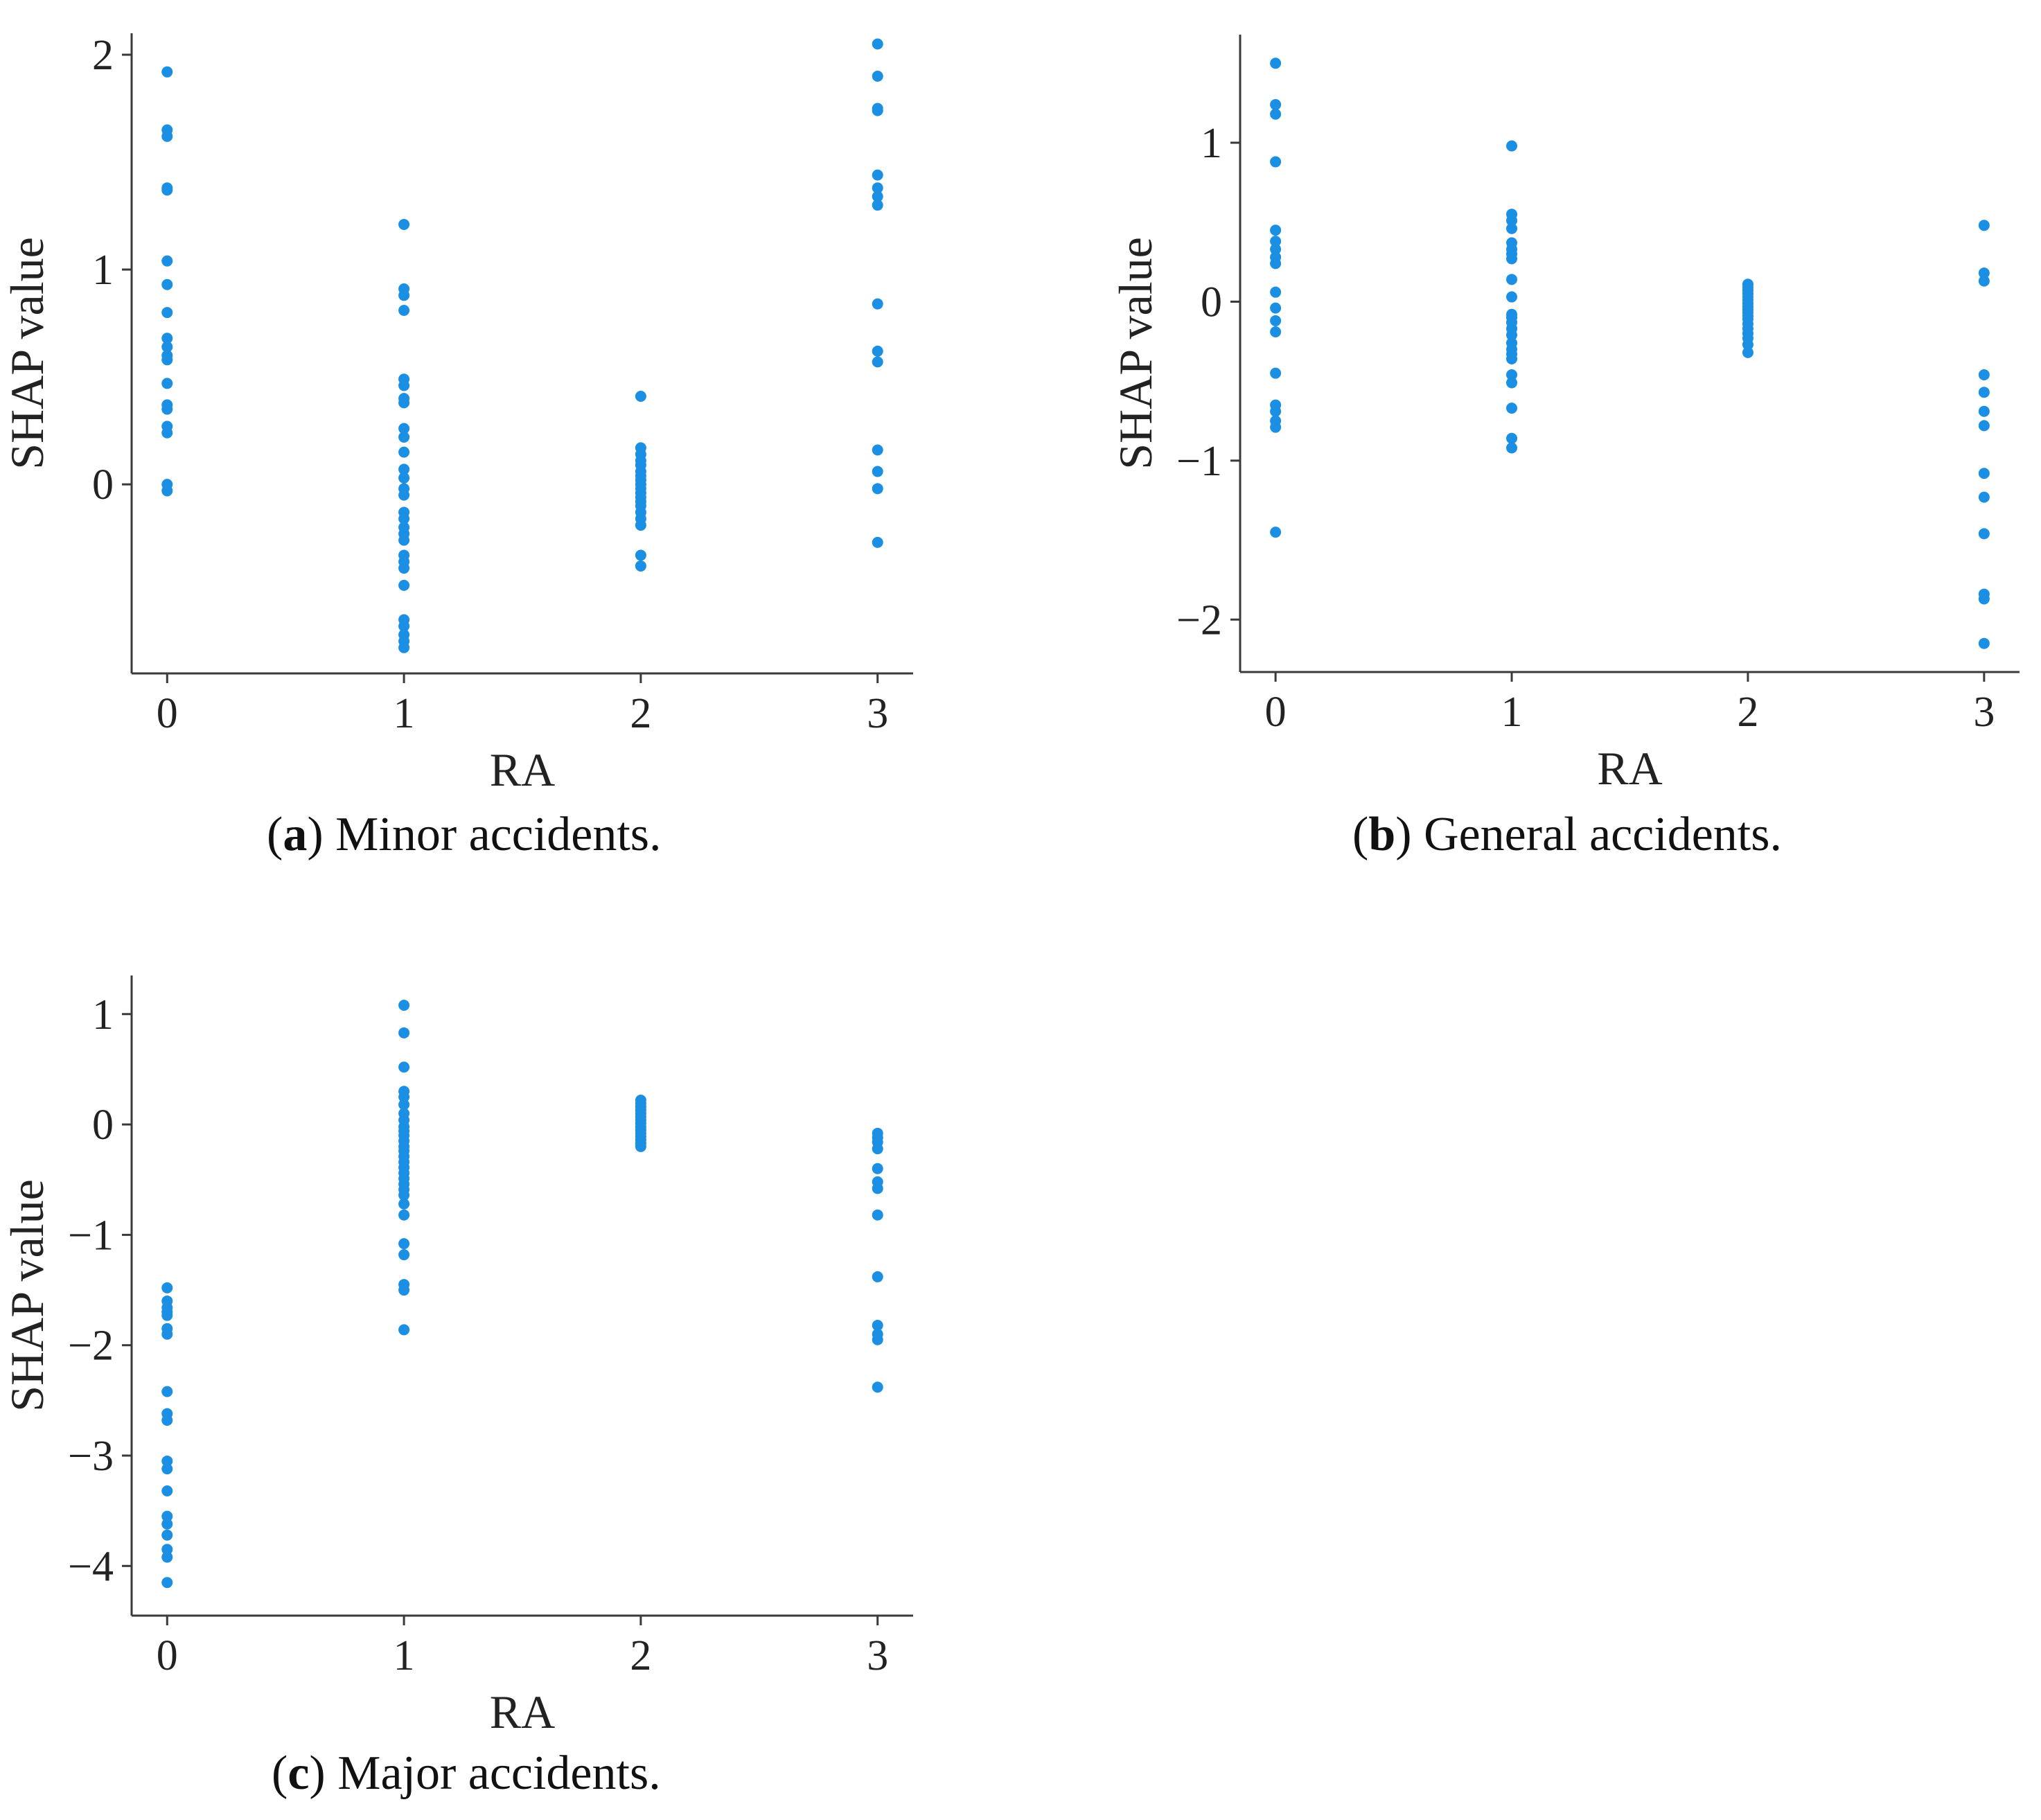  I want to click on x-tick-label-b-2: 2, so click(1747, 712).